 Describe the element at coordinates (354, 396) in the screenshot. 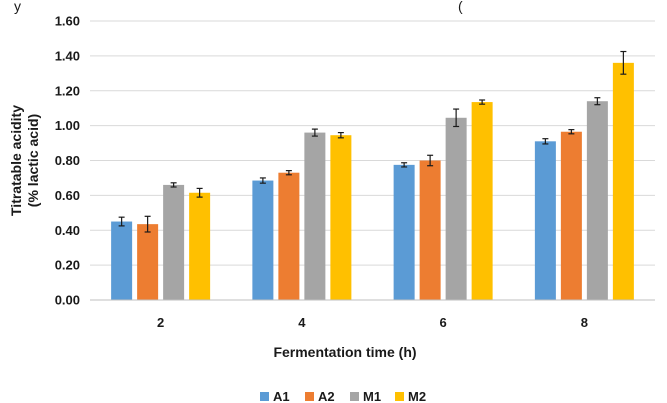

I see `legend-swatch-M1` at that location.